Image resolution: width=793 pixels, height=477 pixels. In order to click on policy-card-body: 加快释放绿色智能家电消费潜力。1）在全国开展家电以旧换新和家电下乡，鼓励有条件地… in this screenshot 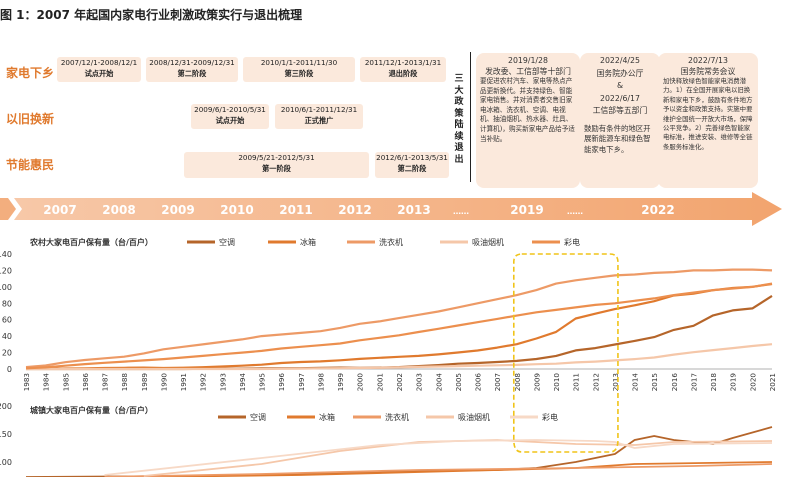, I will do `click(708, 114)`.